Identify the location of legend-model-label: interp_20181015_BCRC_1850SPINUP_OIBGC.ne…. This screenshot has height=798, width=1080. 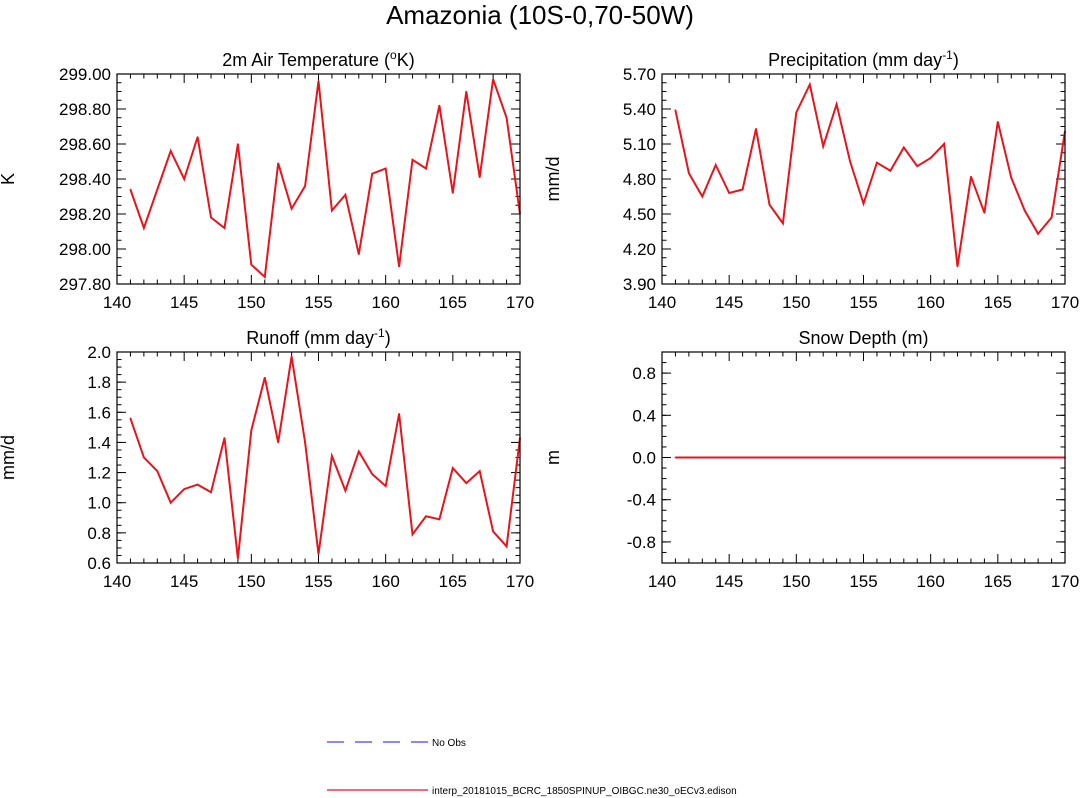
(584, 791).